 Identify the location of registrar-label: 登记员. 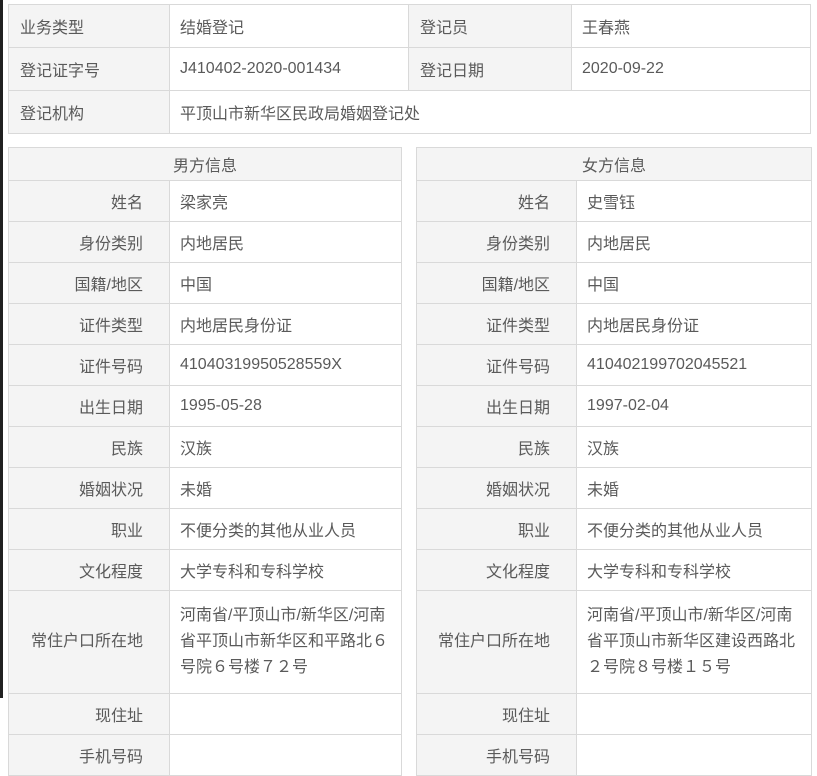
(490, 26).